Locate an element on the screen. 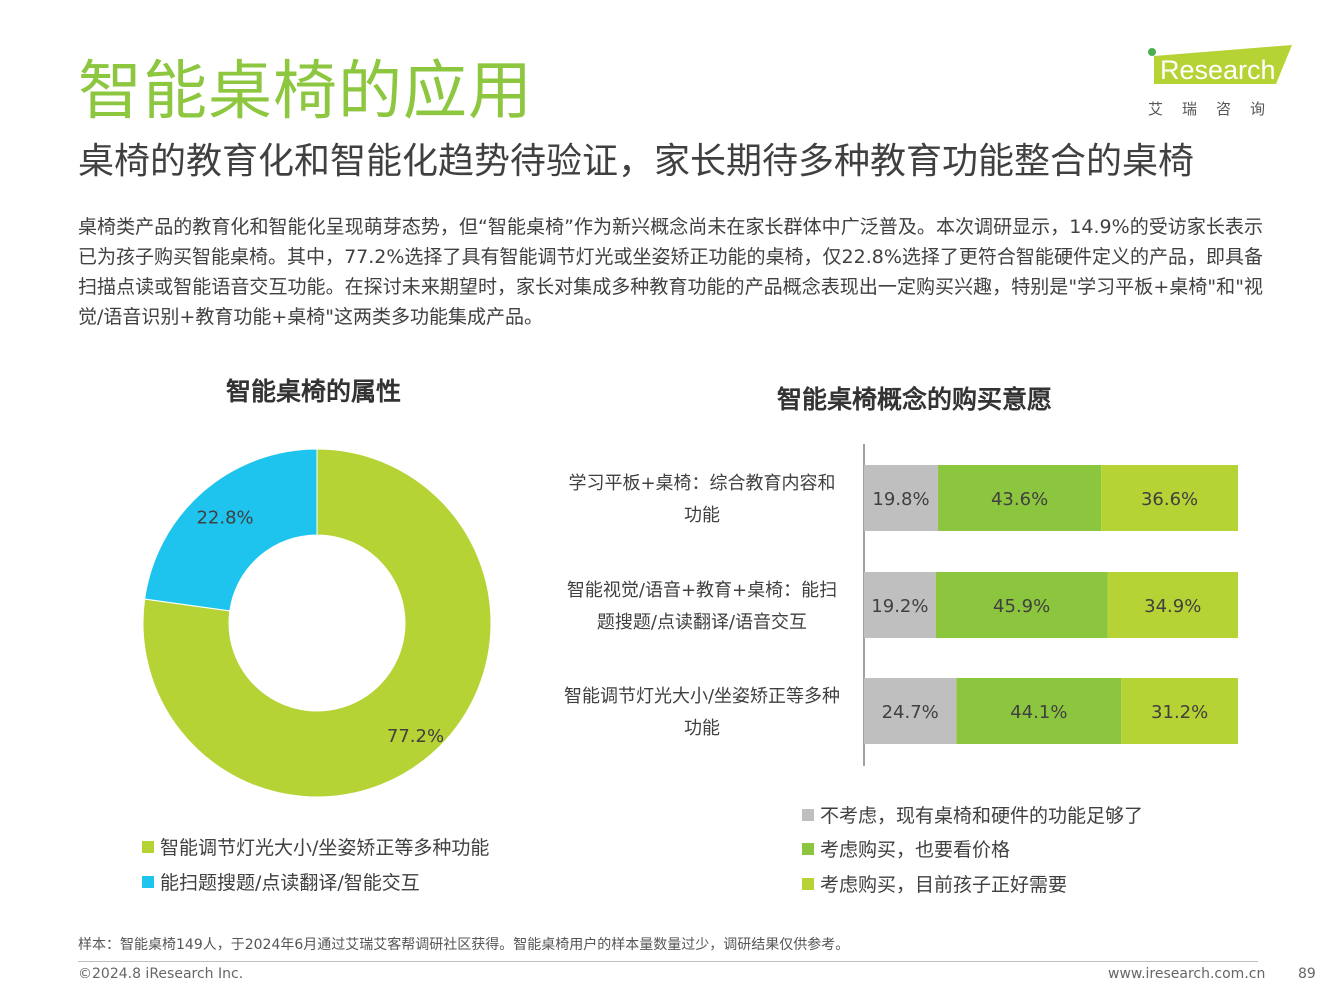 This screenshot has height=1000, width=1333. legend-label: 考虑购买，目前孩子正好需要 is located at coordinates (944, 885).